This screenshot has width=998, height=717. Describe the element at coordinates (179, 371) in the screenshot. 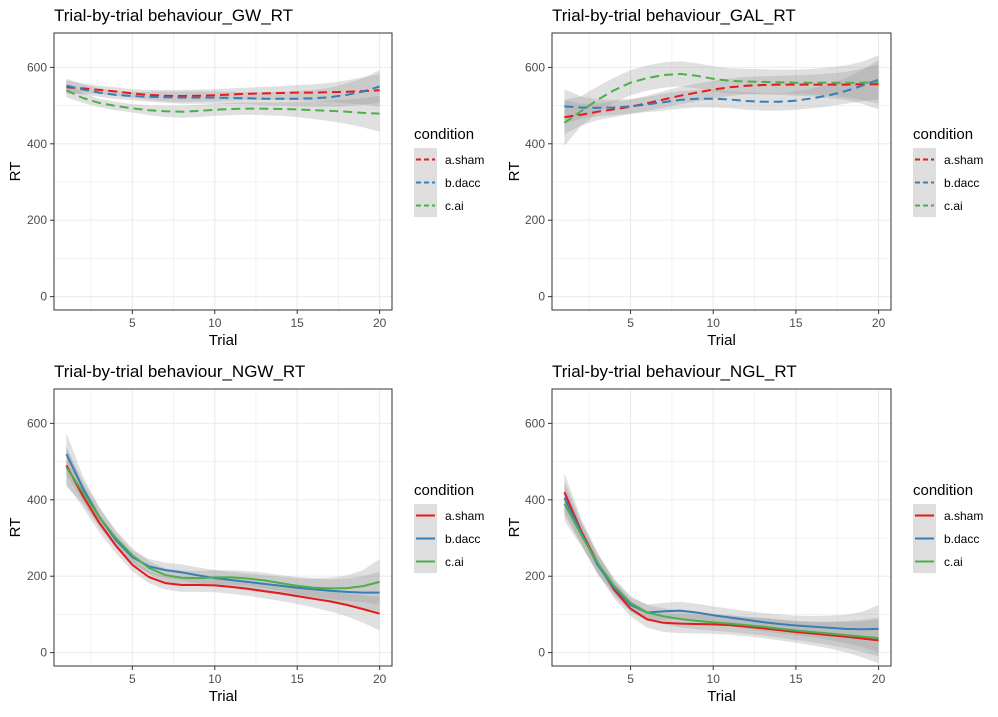

I see `chart-title: Trial-by-trial behaviour_NGW_RT` at that location.